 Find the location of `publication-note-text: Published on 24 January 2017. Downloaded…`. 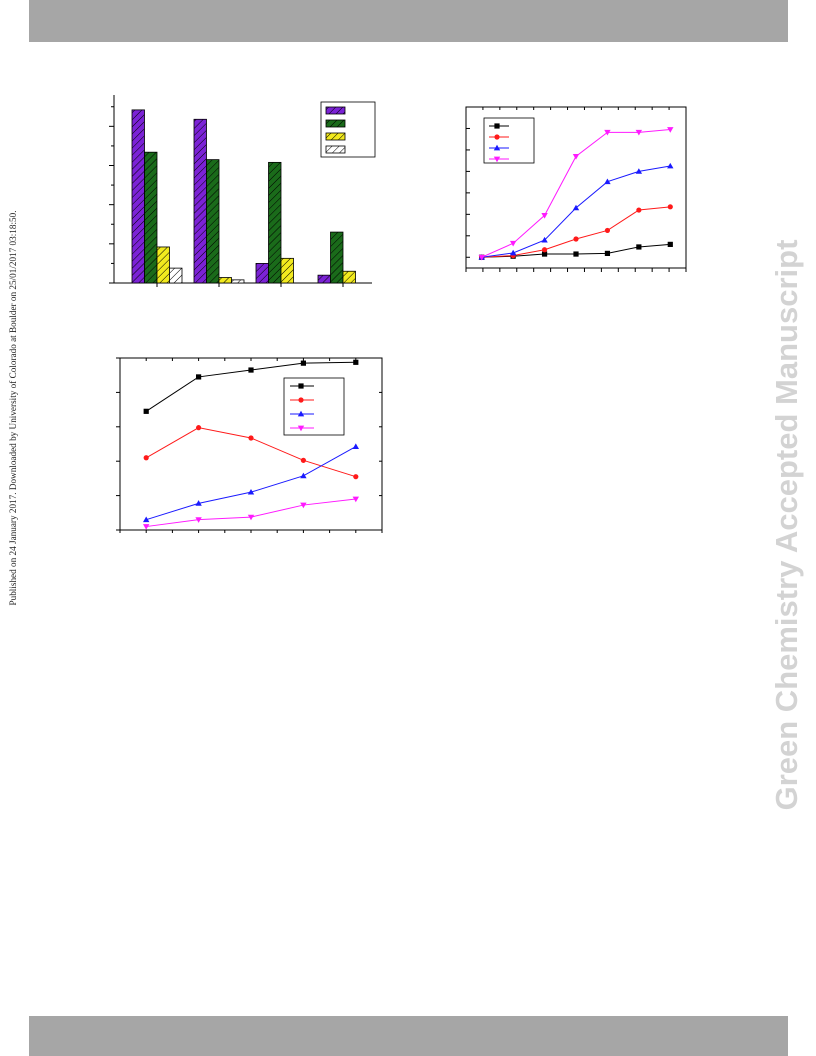

publication-note-text: Published on 24 January 2017. Downloaded… is located at coordinates (13, 408).